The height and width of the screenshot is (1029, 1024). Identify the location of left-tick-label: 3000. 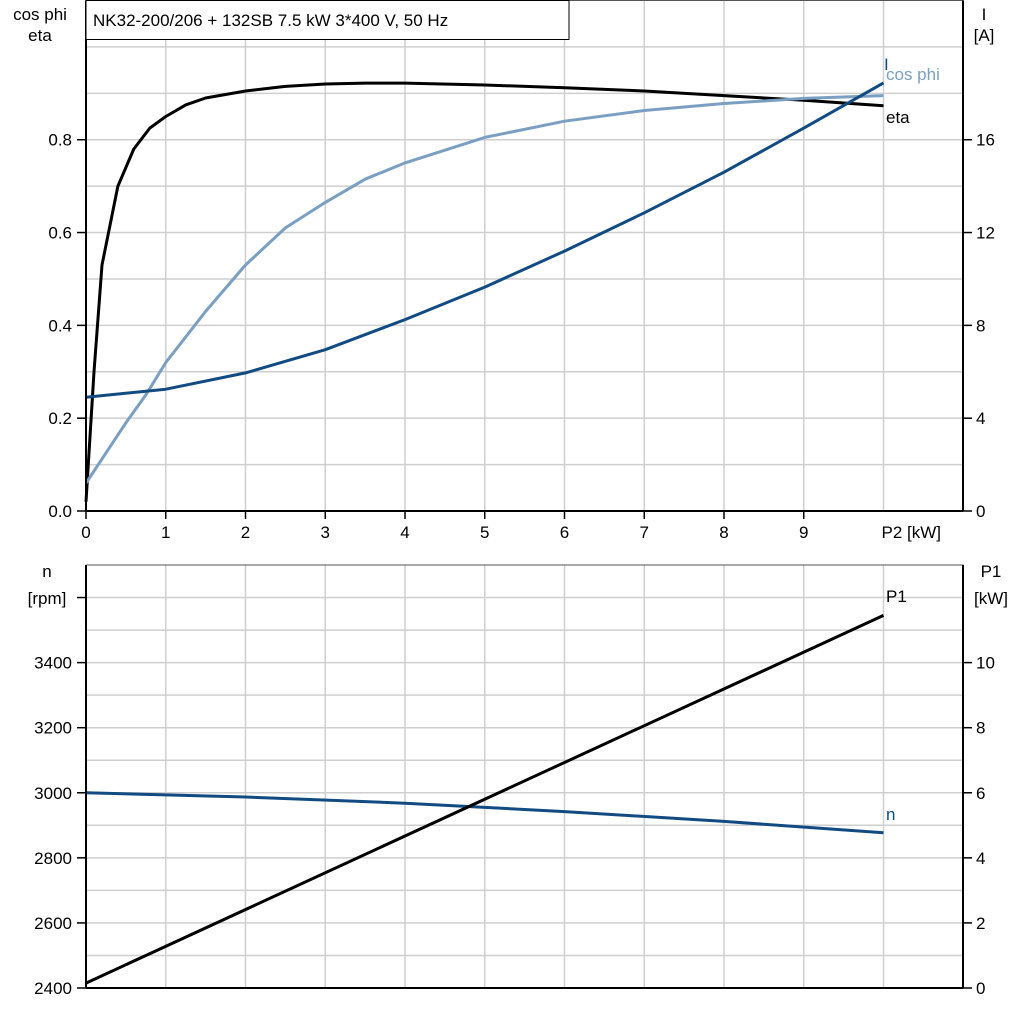
(53, 793).